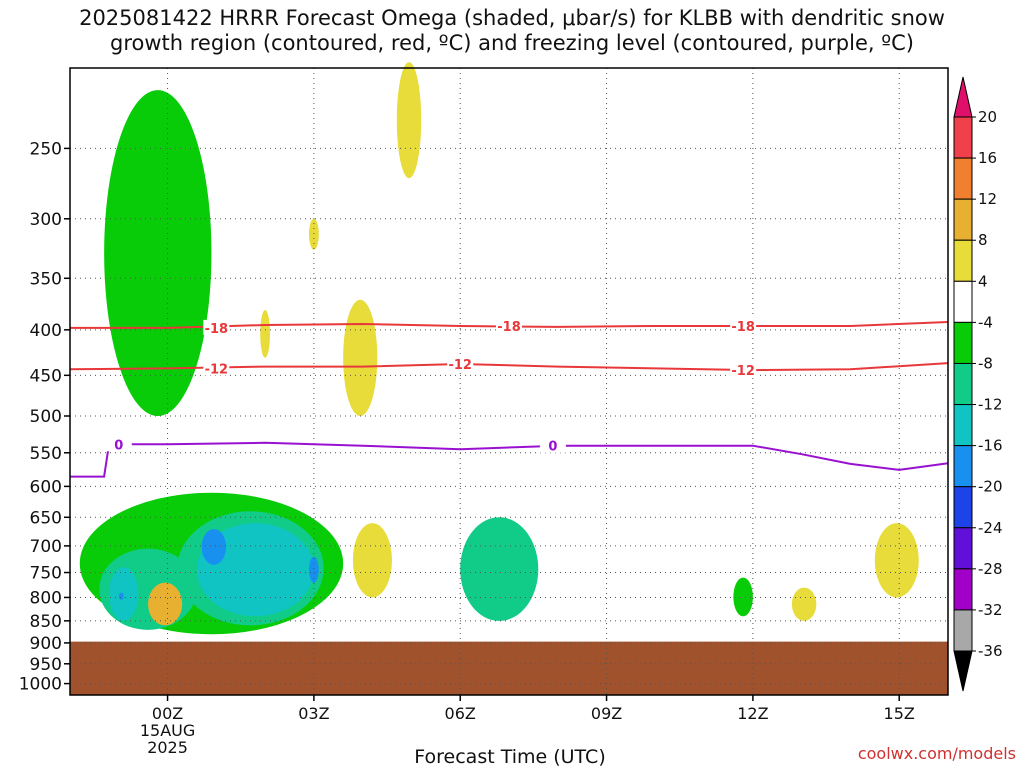 Image resolution: width=1024 pixels, height=768 pixels. Describe the element at coordinates (899, 713) in the screenshot. I see `x-tick-label-15Z: 15Z` at that location.